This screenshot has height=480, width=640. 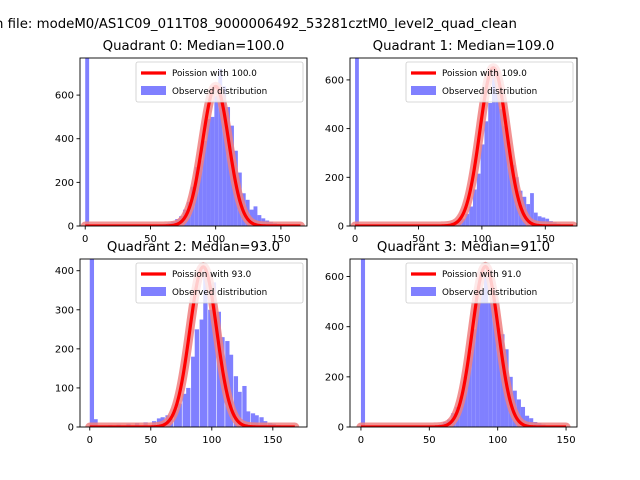 I want to click on chart-title: Quadrant 2: Median=93.0, so click(x=193, y=247).